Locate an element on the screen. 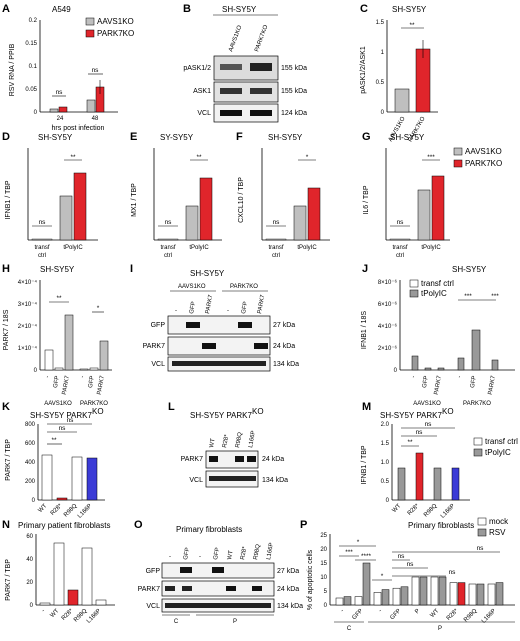 The image size is (520, 641). tick-m-4: 2.0 is located at coordinates (385, 425).